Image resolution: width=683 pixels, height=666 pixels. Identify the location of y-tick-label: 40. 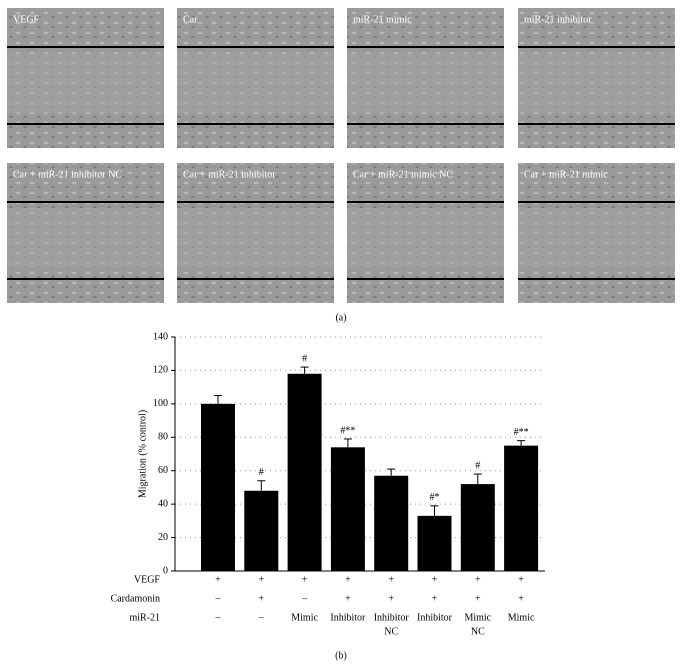
(163, 503).